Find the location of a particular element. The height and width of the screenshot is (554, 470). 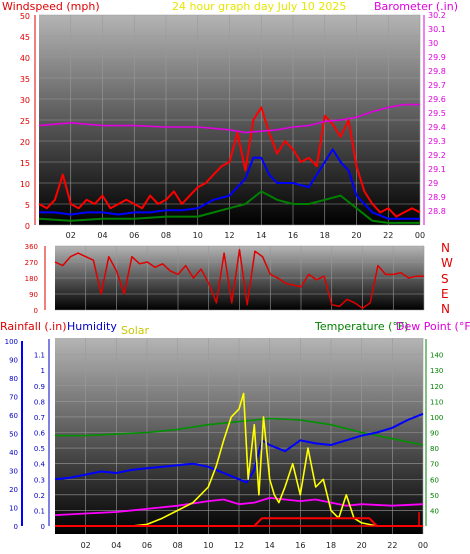

dir-y-tick-4: 360 is located at coordinates (31, 247).